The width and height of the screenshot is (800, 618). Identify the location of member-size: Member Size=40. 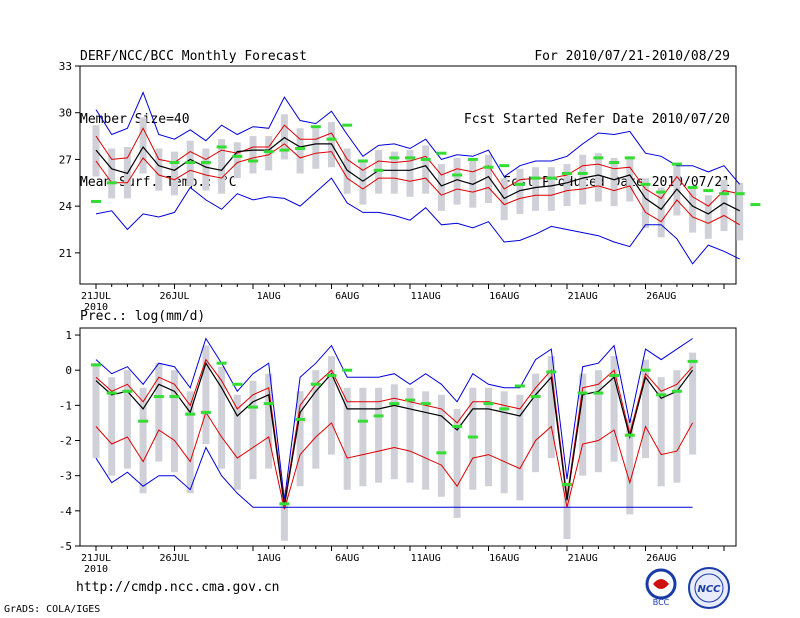
(135, 119).